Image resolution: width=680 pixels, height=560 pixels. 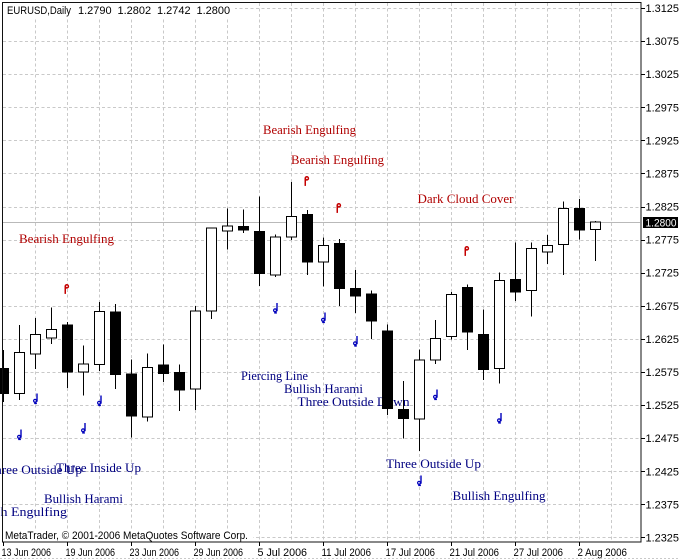 What do you see at coordinates (27, 553) in the screenshot?
I see `svg-text: 13 Jun 2006` at bounding box center [27, 553].